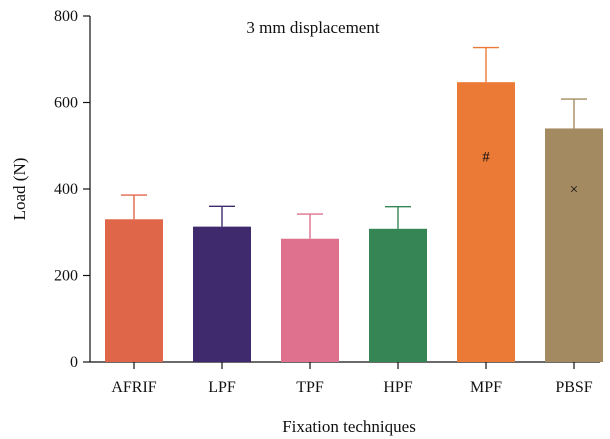 The image size is (610, 439). I want to click on x-axis-title: Fixation techniques, so click(349, 426).